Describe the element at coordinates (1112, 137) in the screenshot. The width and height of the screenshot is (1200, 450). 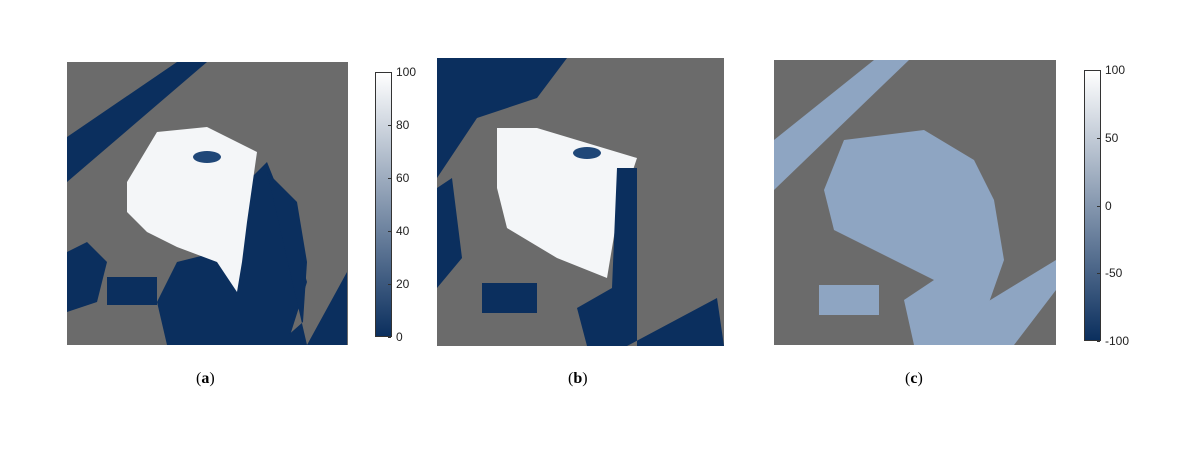
I see `colorbar-tick-label: 50` at that location.